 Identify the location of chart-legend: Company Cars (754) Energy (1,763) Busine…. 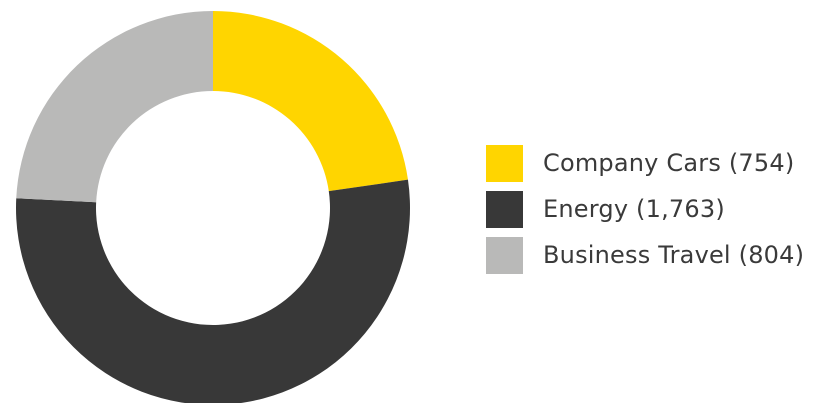
(645, 212).